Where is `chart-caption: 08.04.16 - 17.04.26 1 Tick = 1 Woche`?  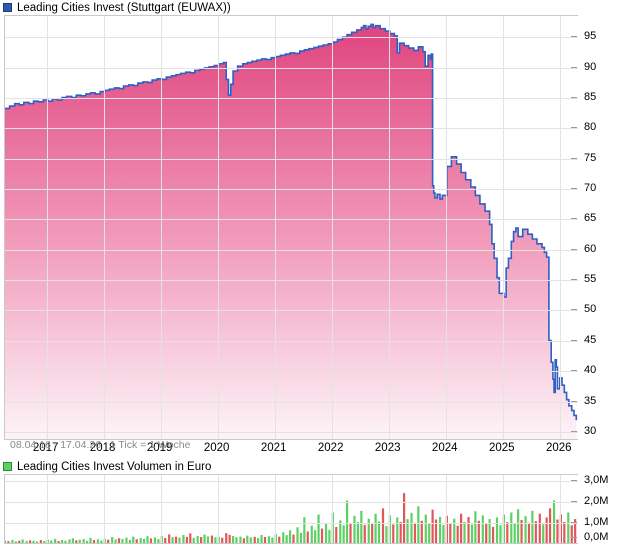
chart-caption: 08.04.16 - 17.04.26 1 Tick = 1 Woche is located at coordinates (100, 445).